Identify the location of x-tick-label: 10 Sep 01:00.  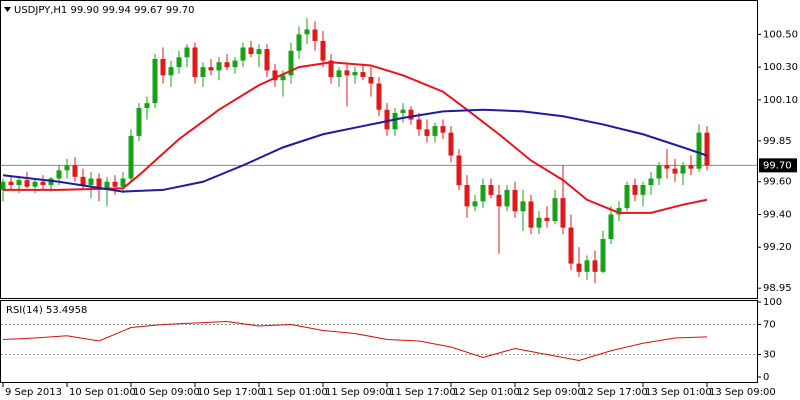
(102, 392).